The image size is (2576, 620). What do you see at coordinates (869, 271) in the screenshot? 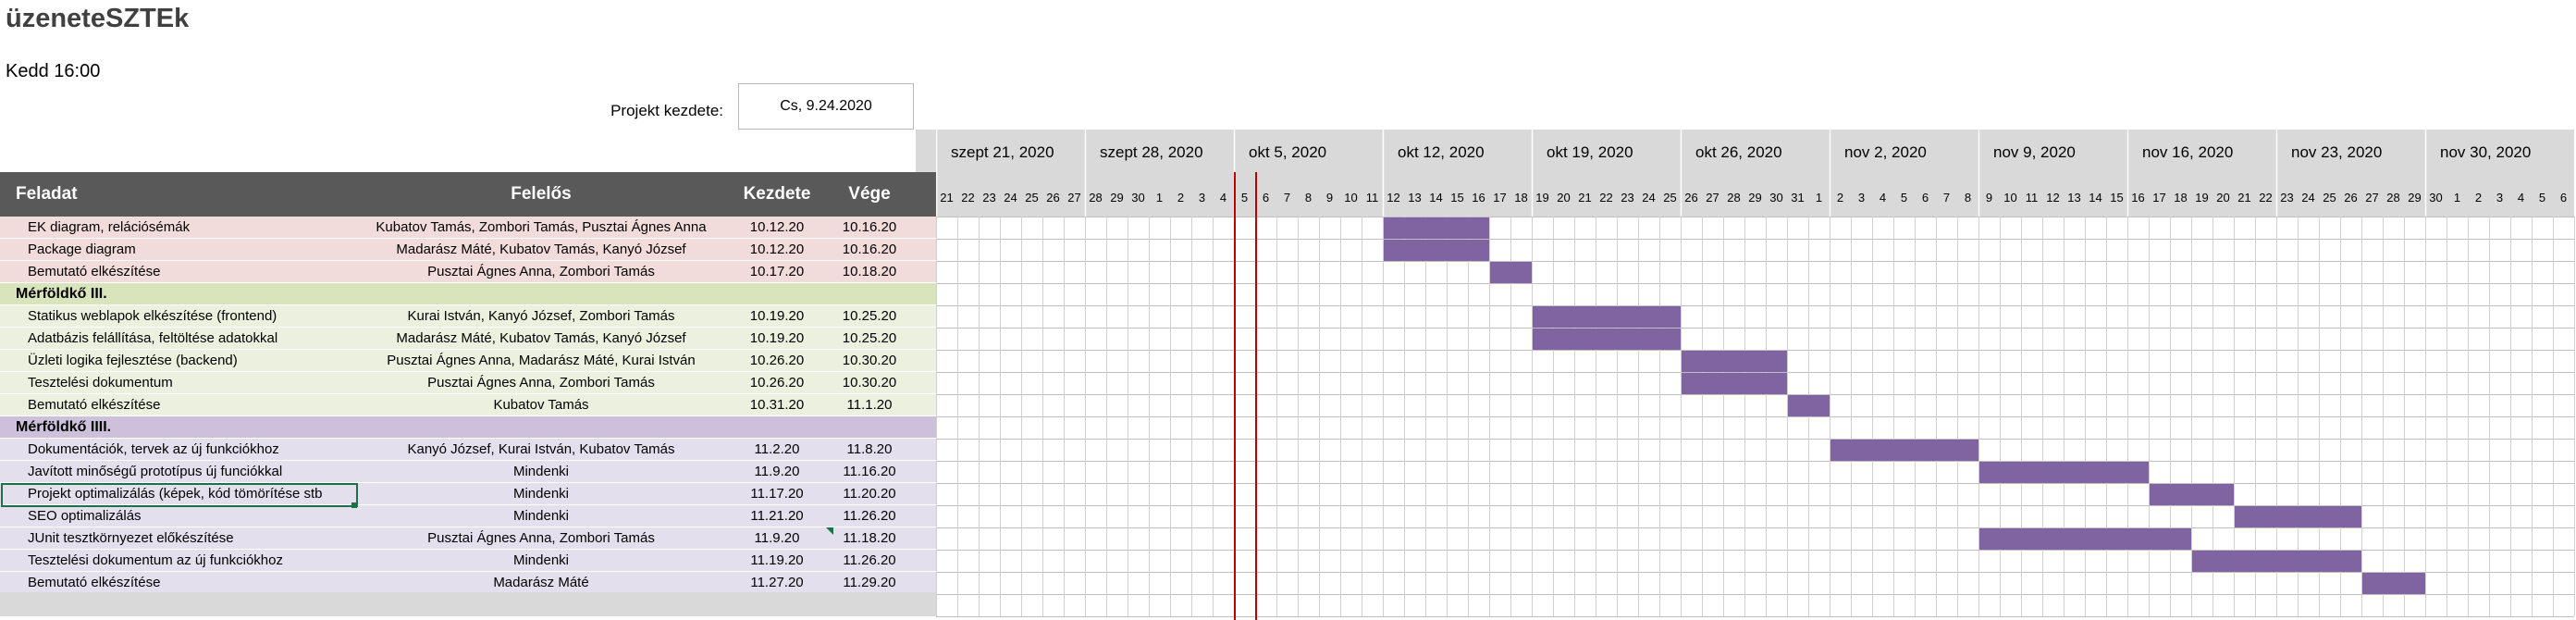
I see `task-end-date: 10.18.20` at bounding box center [869, 271].